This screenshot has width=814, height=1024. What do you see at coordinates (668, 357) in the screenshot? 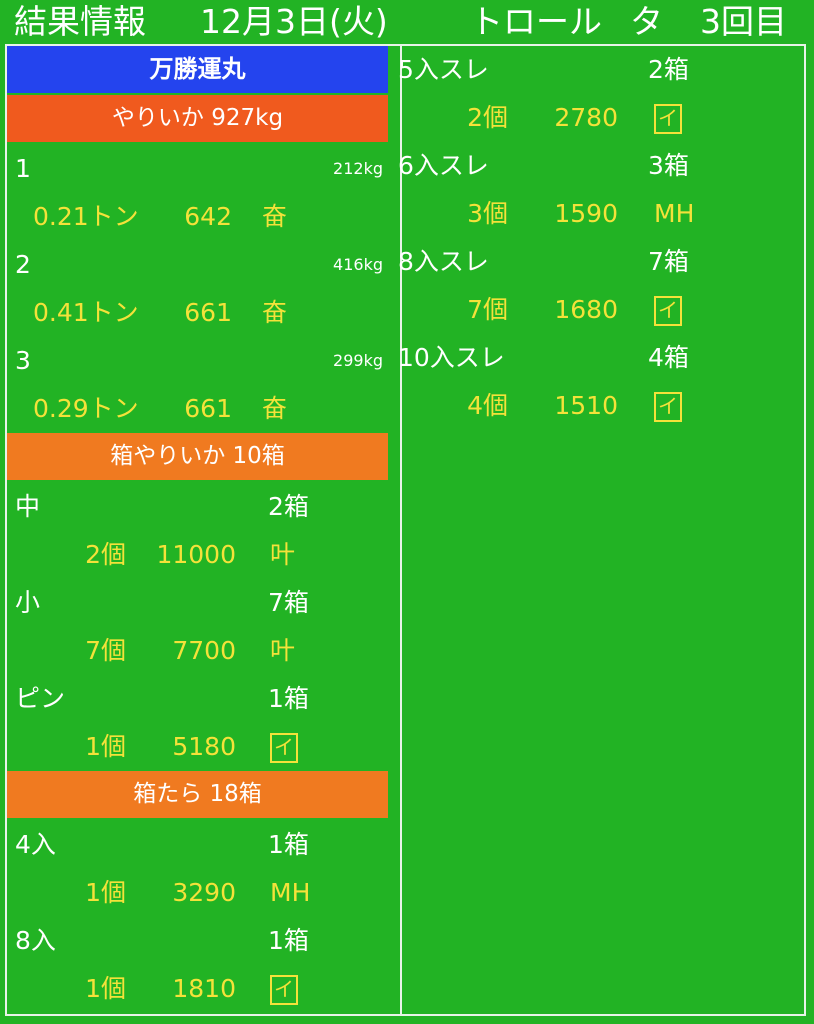
I see `count: 4箱` at bounding box center [668, 357].